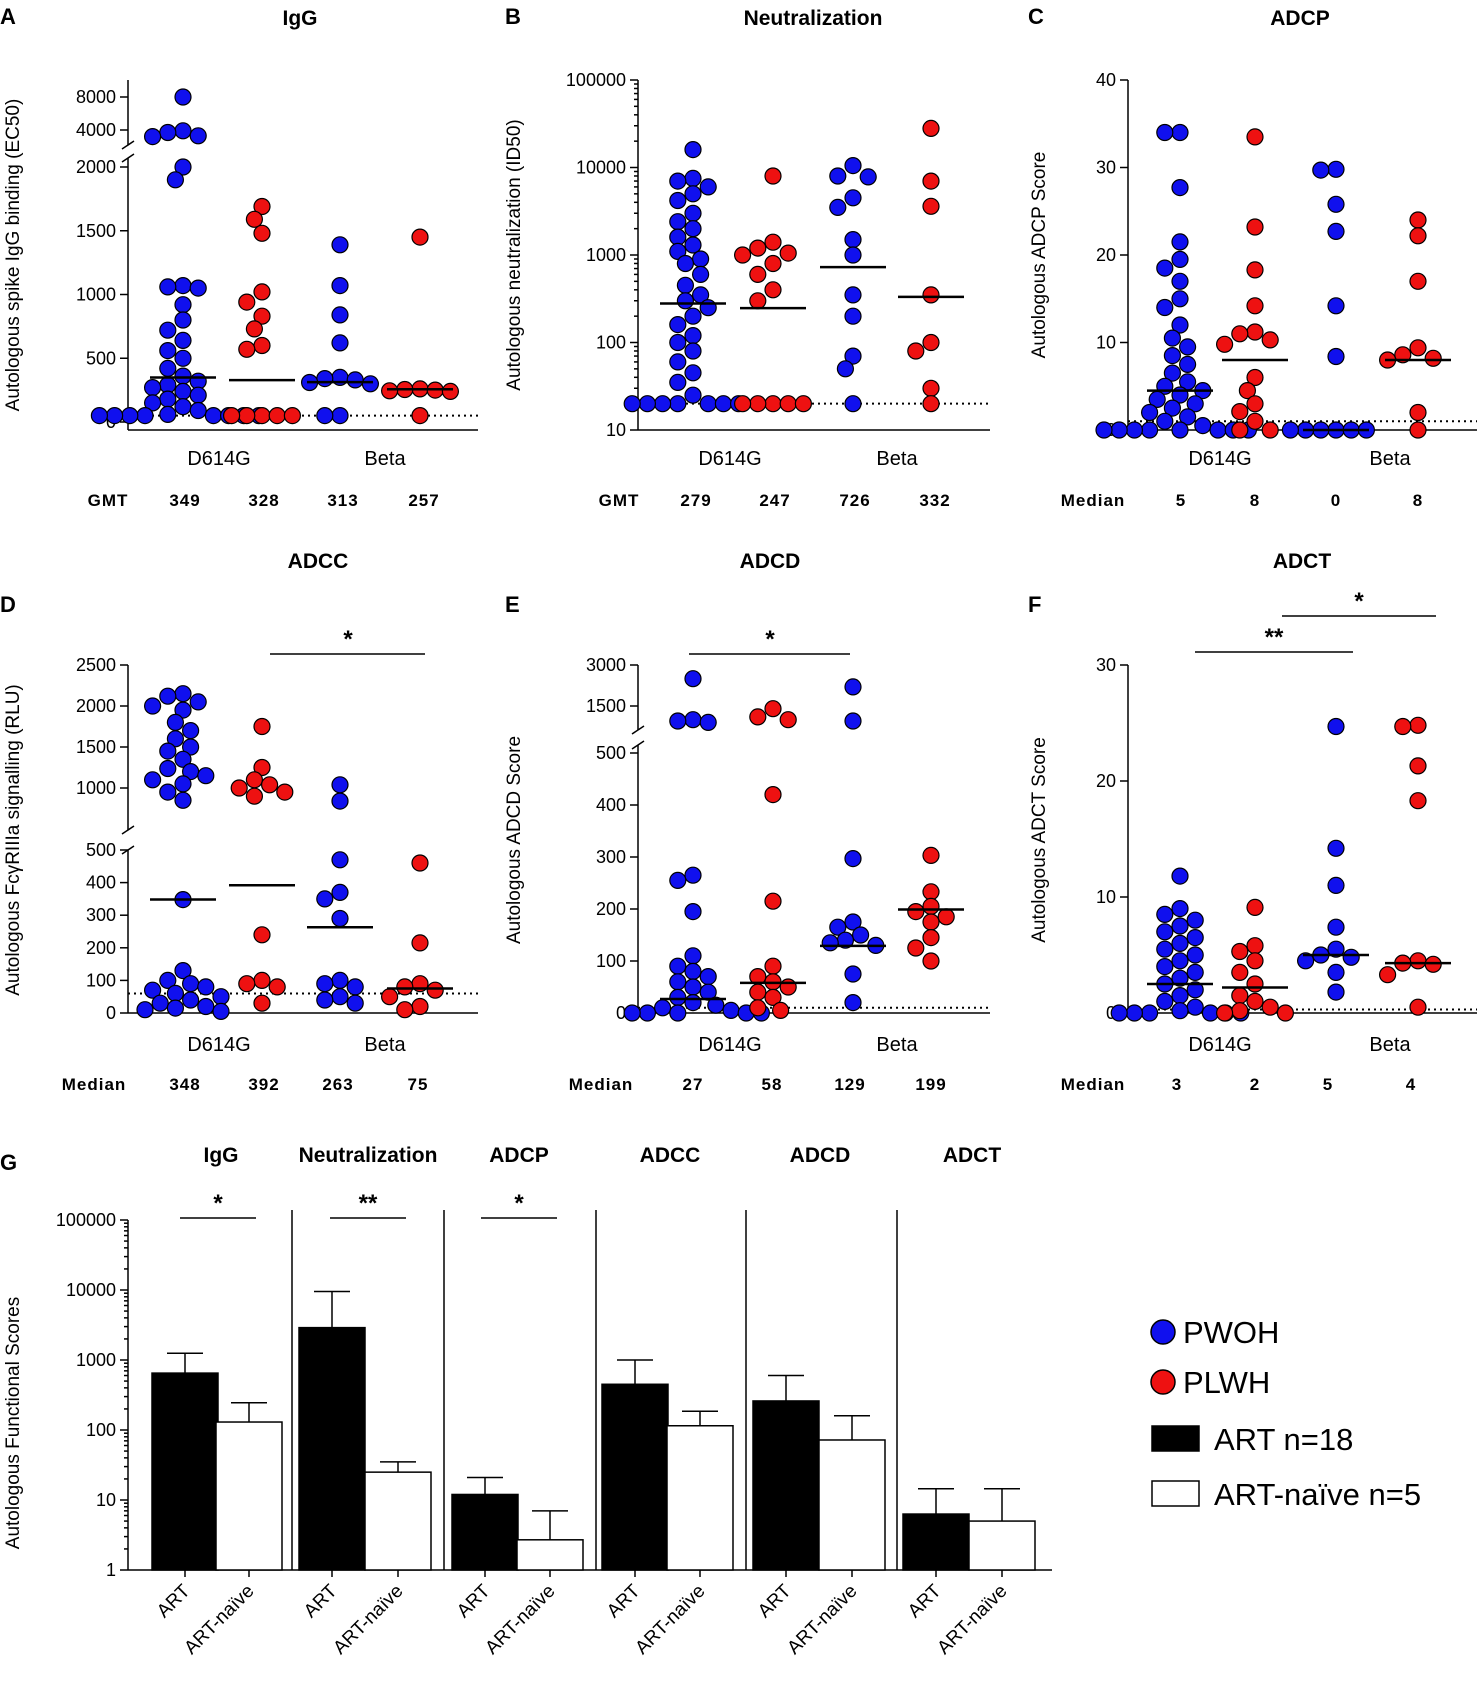 The image size is (1477, 1685). I want to click on category-beta-d: Beta, so click(385, 1045).